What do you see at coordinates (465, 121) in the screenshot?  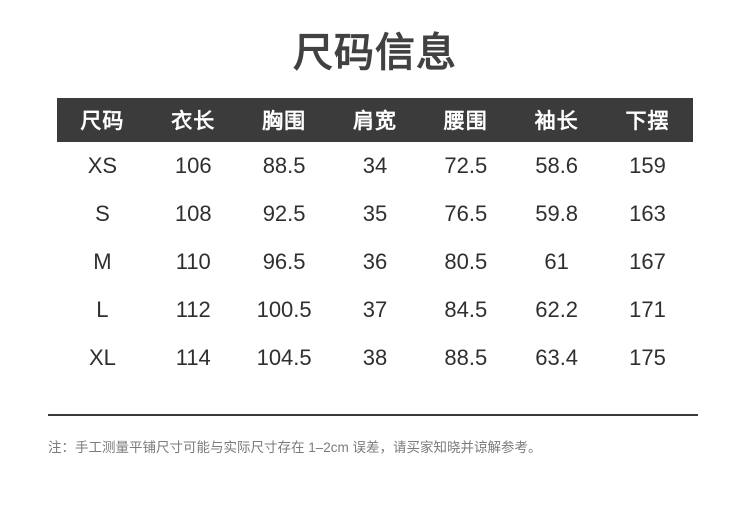 I see `column-header-waist: 腰围` at bounding box center [465, 121].